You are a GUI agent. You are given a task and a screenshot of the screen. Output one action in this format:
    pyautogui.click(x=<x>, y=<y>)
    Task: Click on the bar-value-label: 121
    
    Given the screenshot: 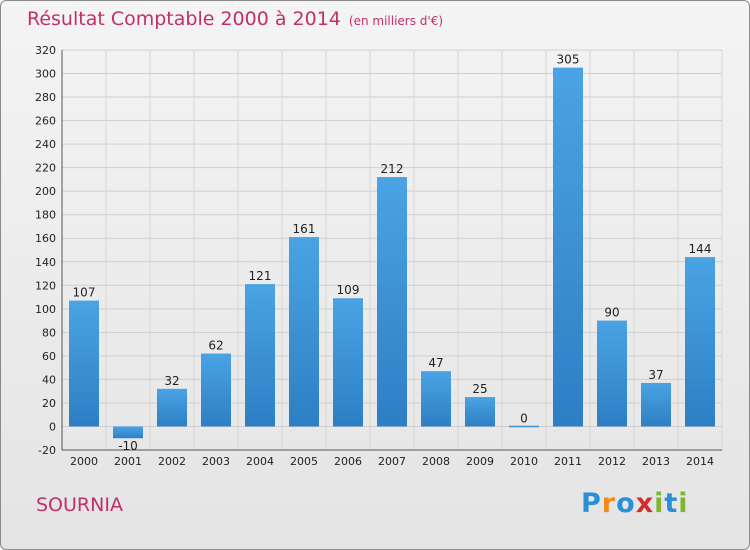 What is the action you would take?
    pyautogui.click(x=260, y=276)
    